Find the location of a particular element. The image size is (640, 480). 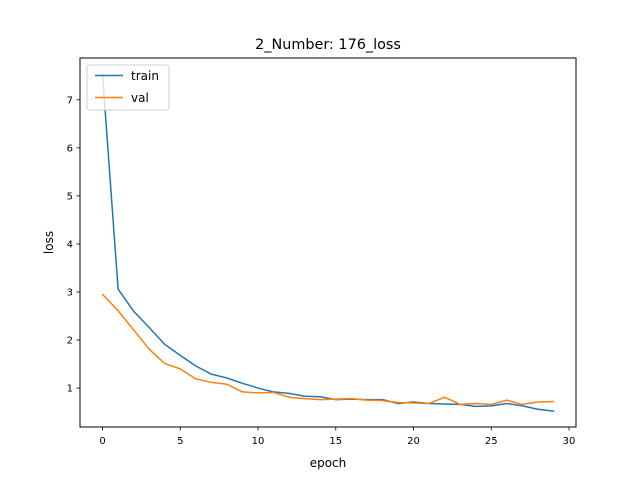

x-tick-label: 15 is located at coordinates (335, 441).